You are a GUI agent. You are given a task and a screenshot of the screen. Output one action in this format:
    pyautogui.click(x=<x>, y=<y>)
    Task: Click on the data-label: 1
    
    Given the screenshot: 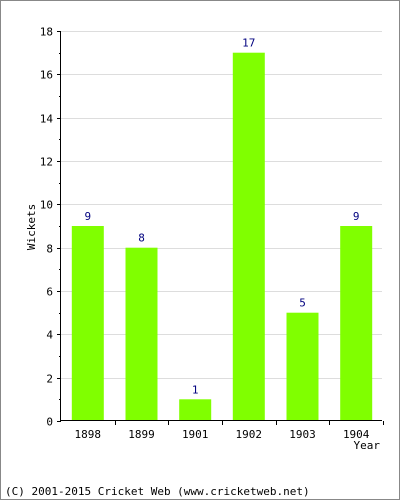 What is the action you would take?
    pyautogui.click(x=195, y=389)
    